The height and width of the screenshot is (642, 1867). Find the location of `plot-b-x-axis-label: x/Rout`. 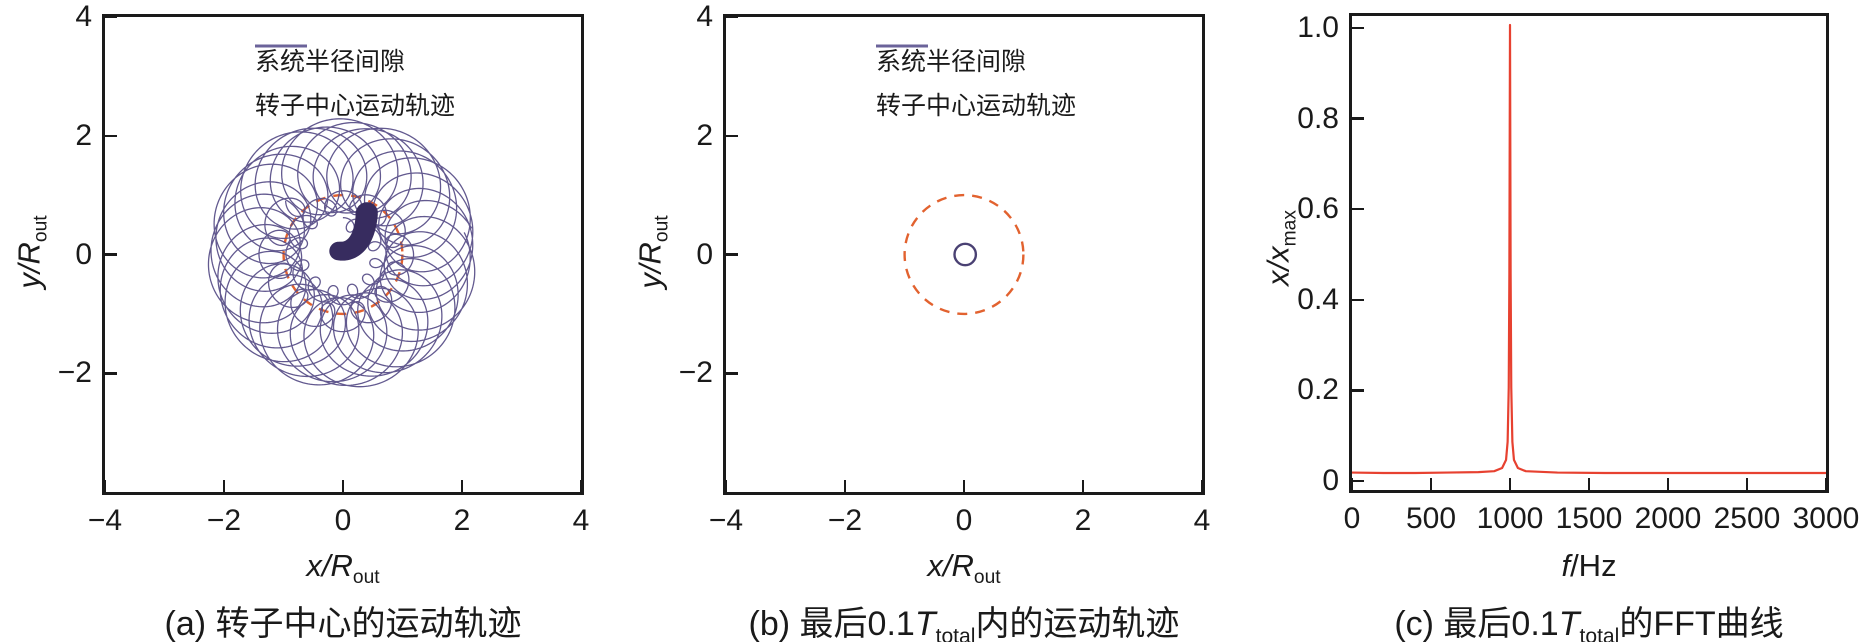

plot-b-x-axis-label: x/Rout is located at coordinates (964, 568).